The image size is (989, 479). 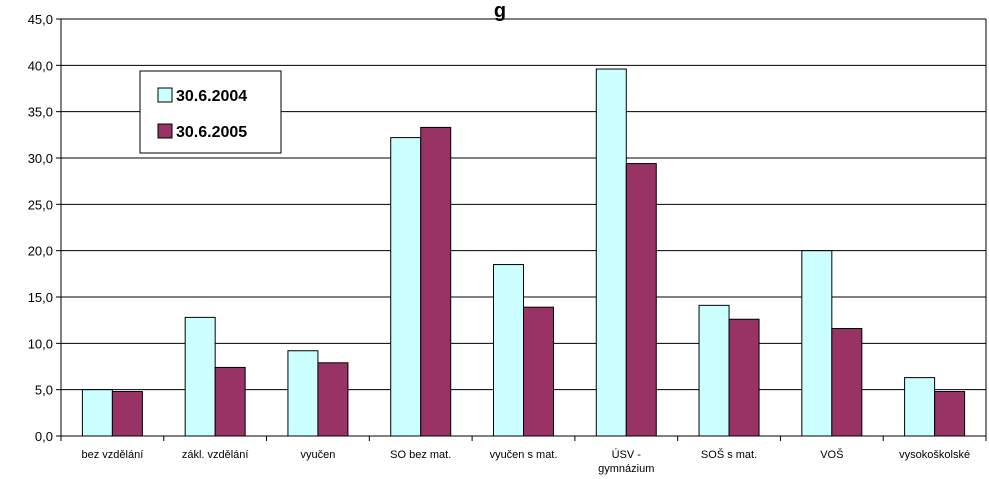 I want to click on legend-label-2004: 30.6.2004, so click(x=211, y=96).